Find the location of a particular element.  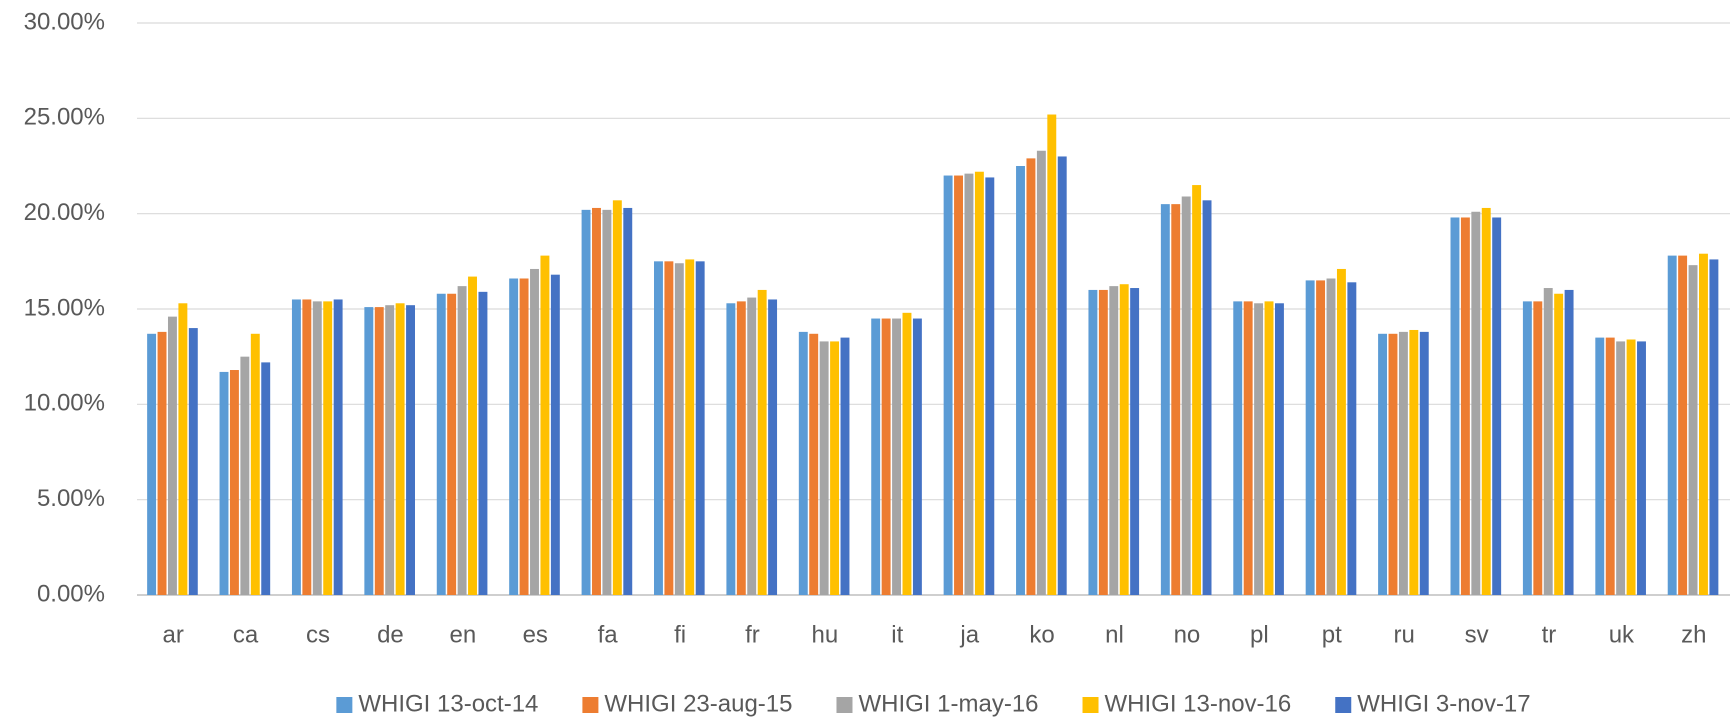

y-tick-label: 20.00% is located at coordinates (64, 212).